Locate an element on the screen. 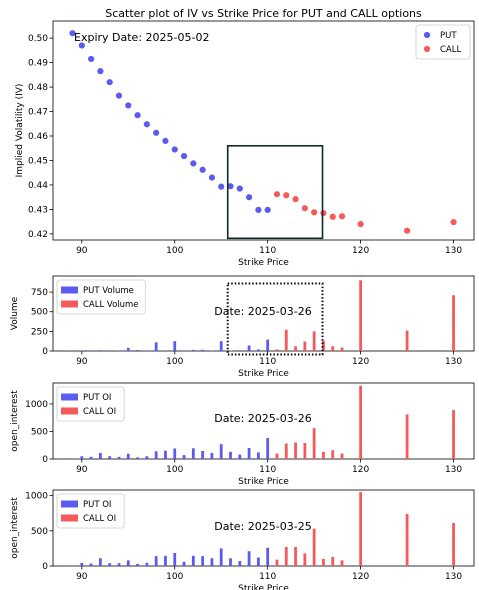 The image size is (479, 590). legend-label: PUT OI is located at coordinates (97, 398).